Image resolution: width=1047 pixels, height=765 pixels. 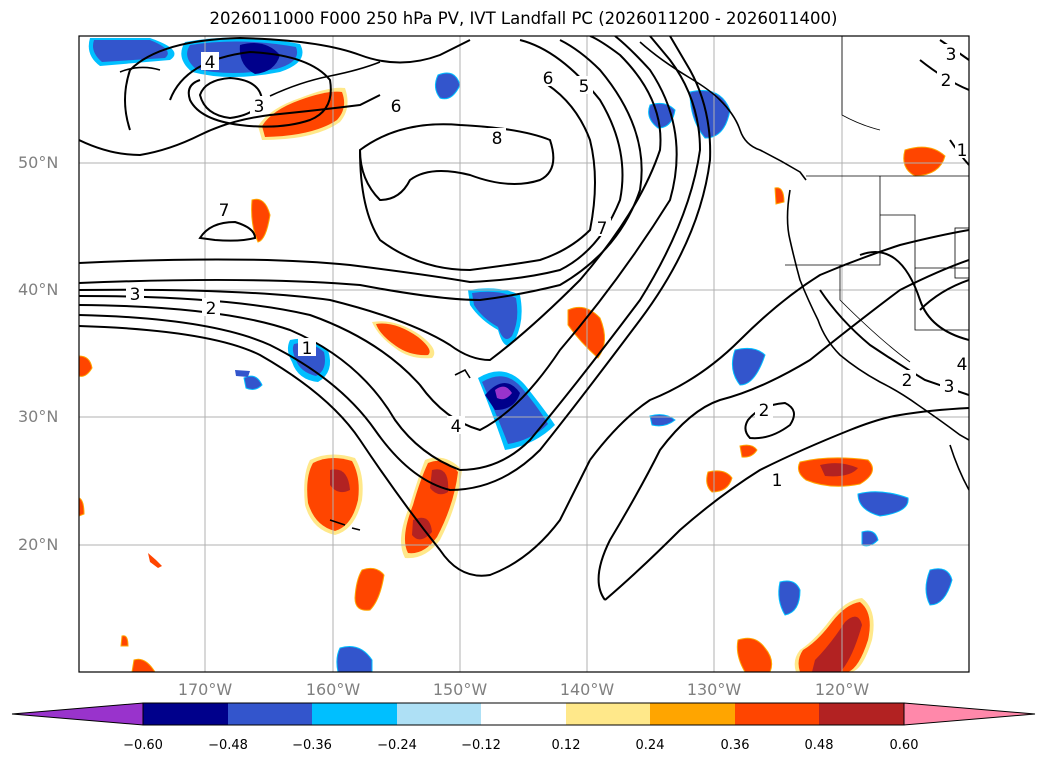 I want to click on lat-label: 30°N, so click(x=38, y=416).